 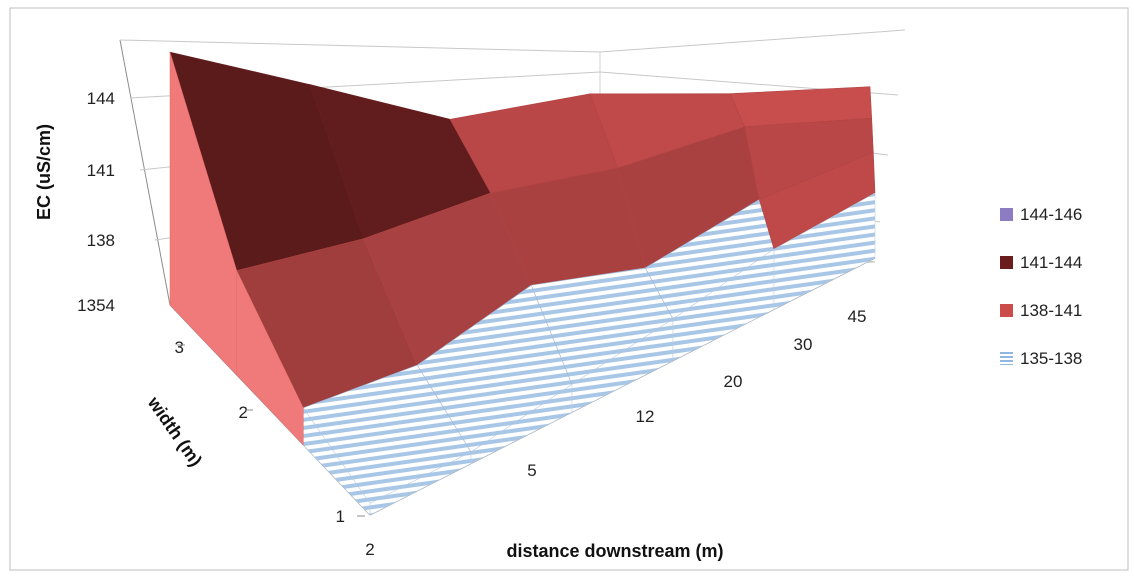 I want to click on distance-tick-label: 20, so click(x=733, y=381).